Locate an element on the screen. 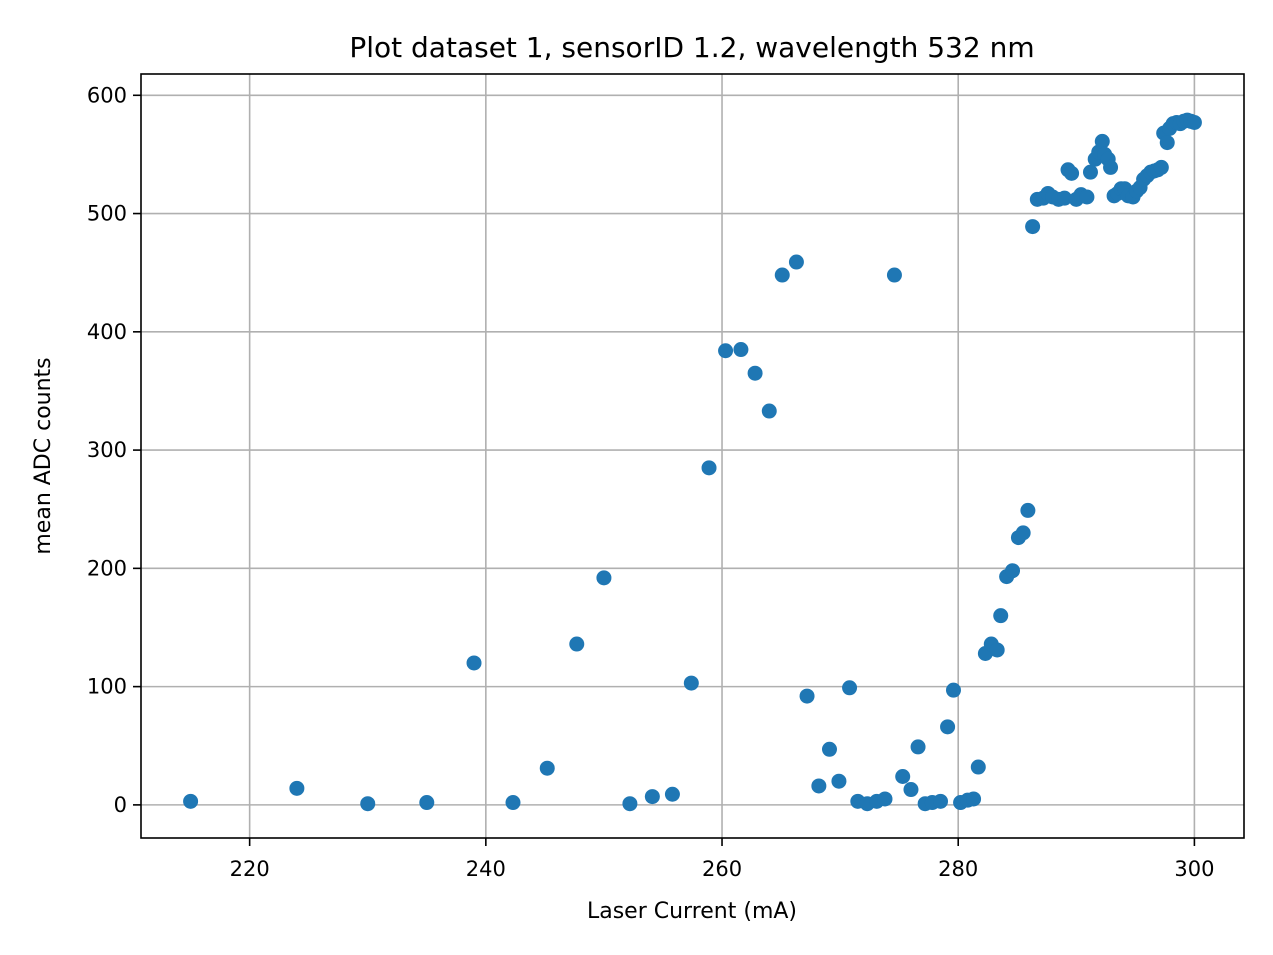 The width and height of the screenshot is (1273, 955). x-tick-label: 280 is located at coordinates (958, 869).